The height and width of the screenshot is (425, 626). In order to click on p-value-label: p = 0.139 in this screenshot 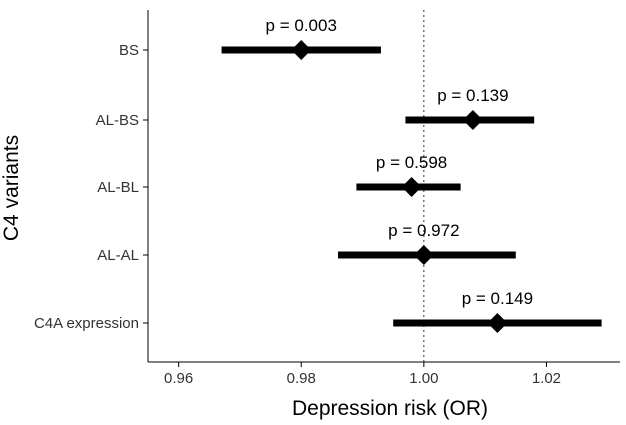, I will do `click(472, 95)`.